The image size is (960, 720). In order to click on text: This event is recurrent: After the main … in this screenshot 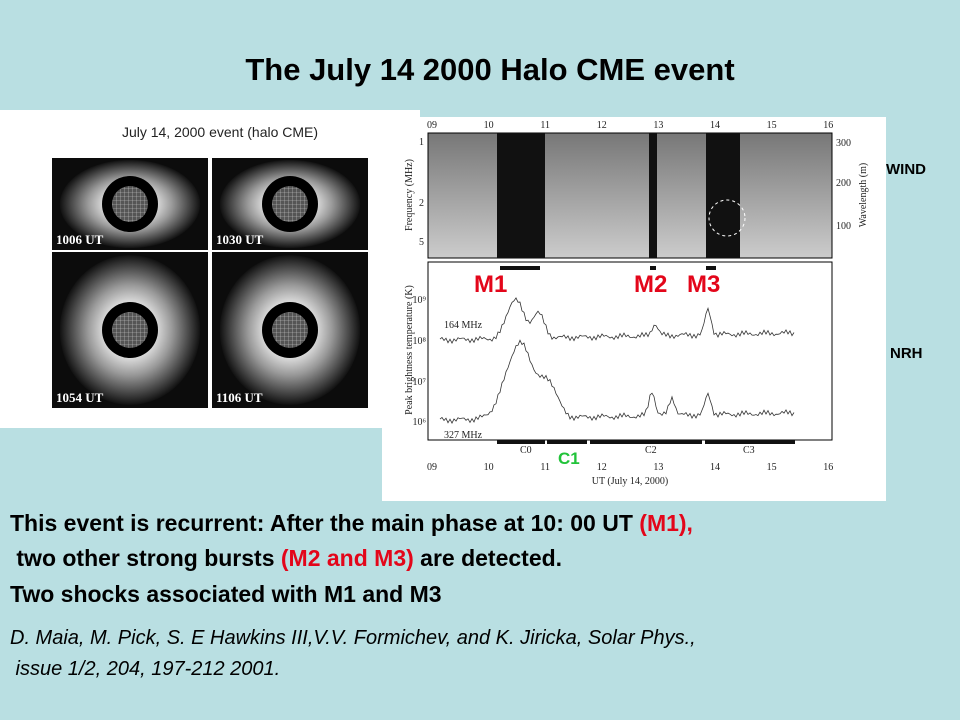, I will do `click(324, 523)`.